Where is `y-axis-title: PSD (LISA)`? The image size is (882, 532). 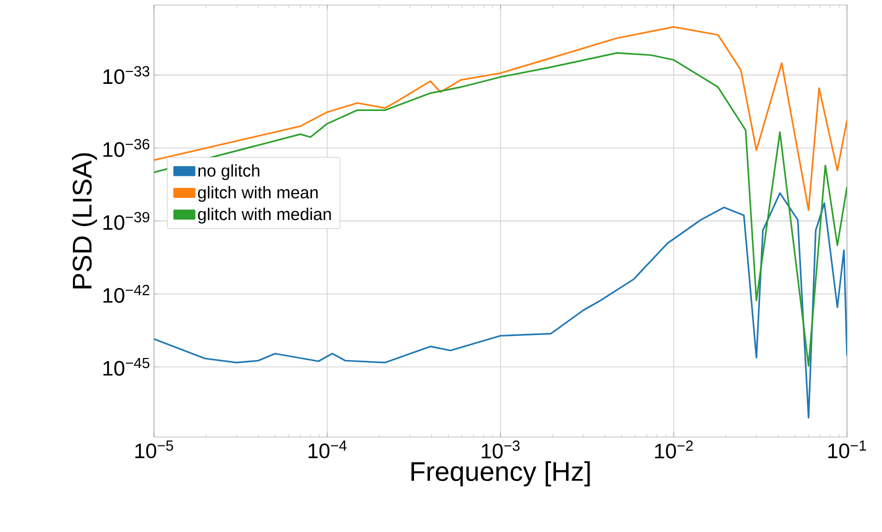
y-axis-title: PSD (LISA) is located at coordinates (85, 220).